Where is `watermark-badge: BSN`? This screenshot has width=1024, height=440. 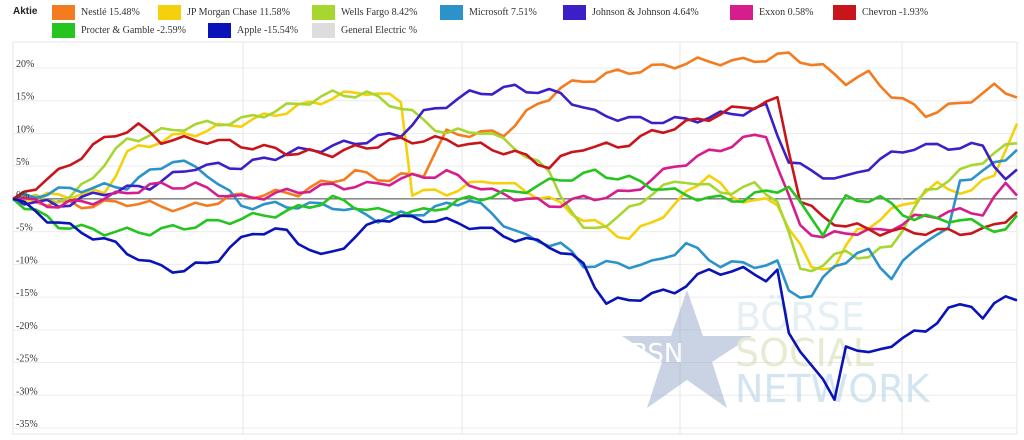 watermark-badge: BSN is located at coordinates (656, 354).